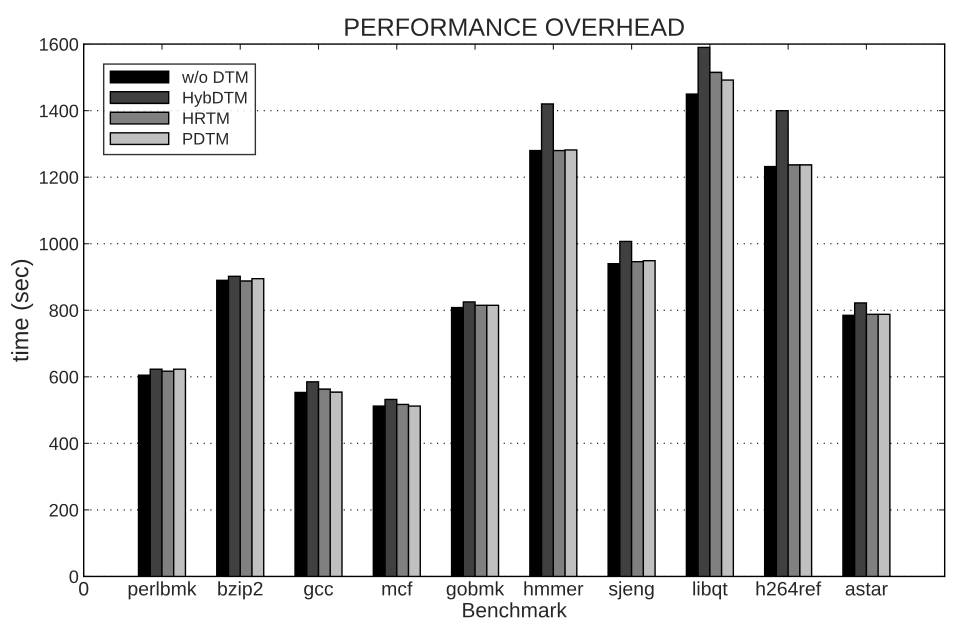 The width and height of the screenshot is (962, 630). I want to click on x-tick-label: gcc, so click(319, 592).